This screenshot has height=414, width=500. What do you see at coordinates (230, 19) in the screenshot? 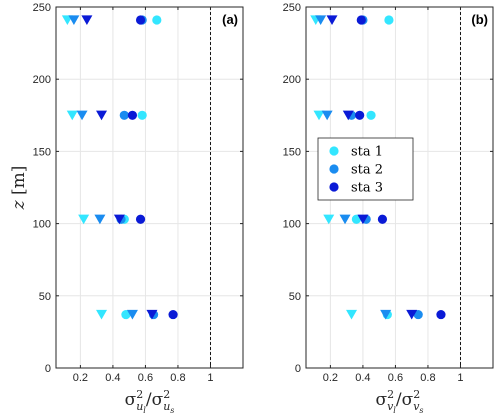
I see `panel-label: (a)` at bounding box center [230, 19].